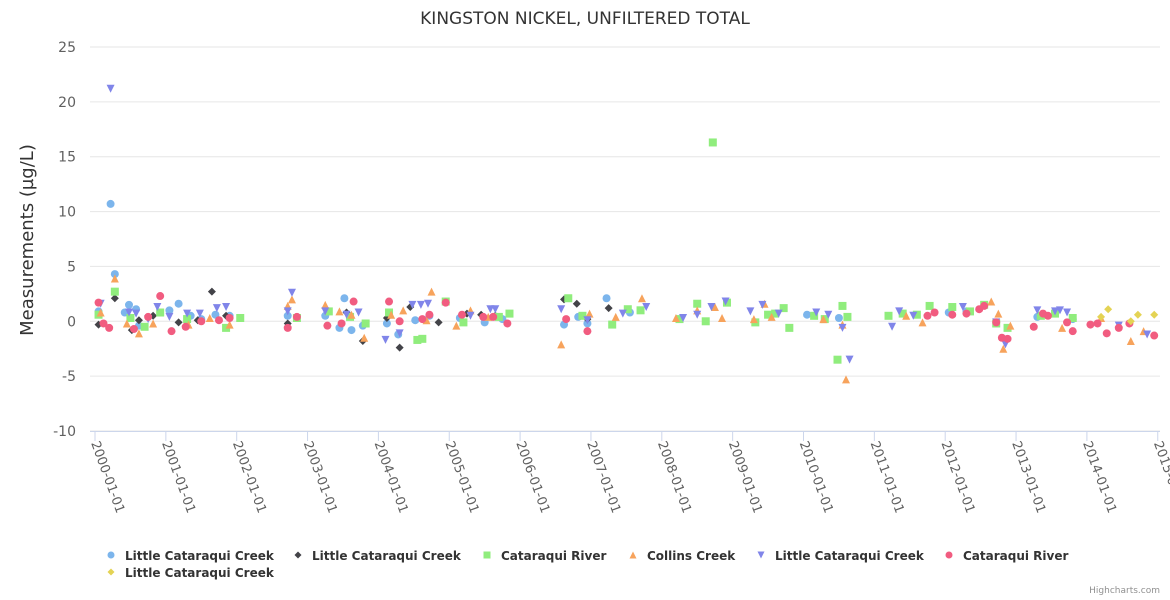  I want to click on credits-link: Highcharts.com, so click(1124, 591).